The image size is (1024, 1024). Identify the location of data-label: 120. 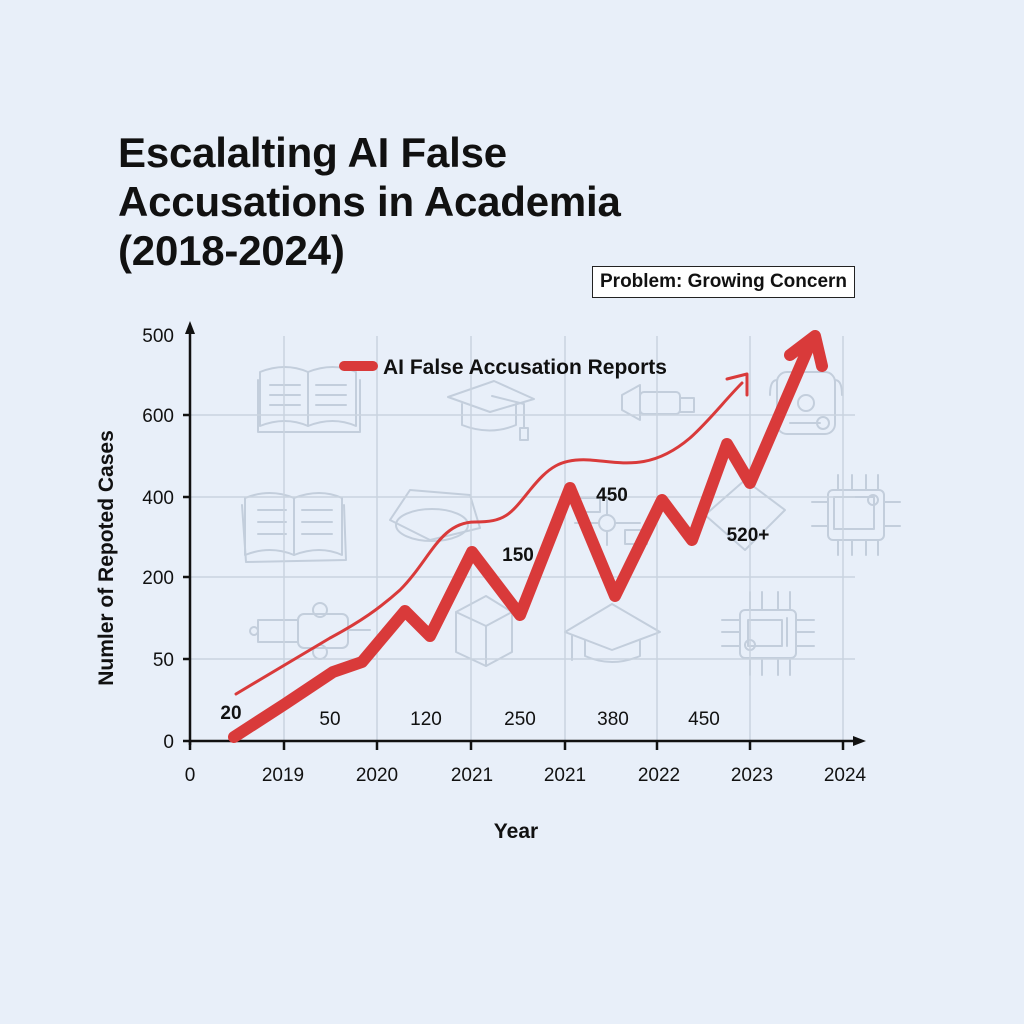
(426, 719).